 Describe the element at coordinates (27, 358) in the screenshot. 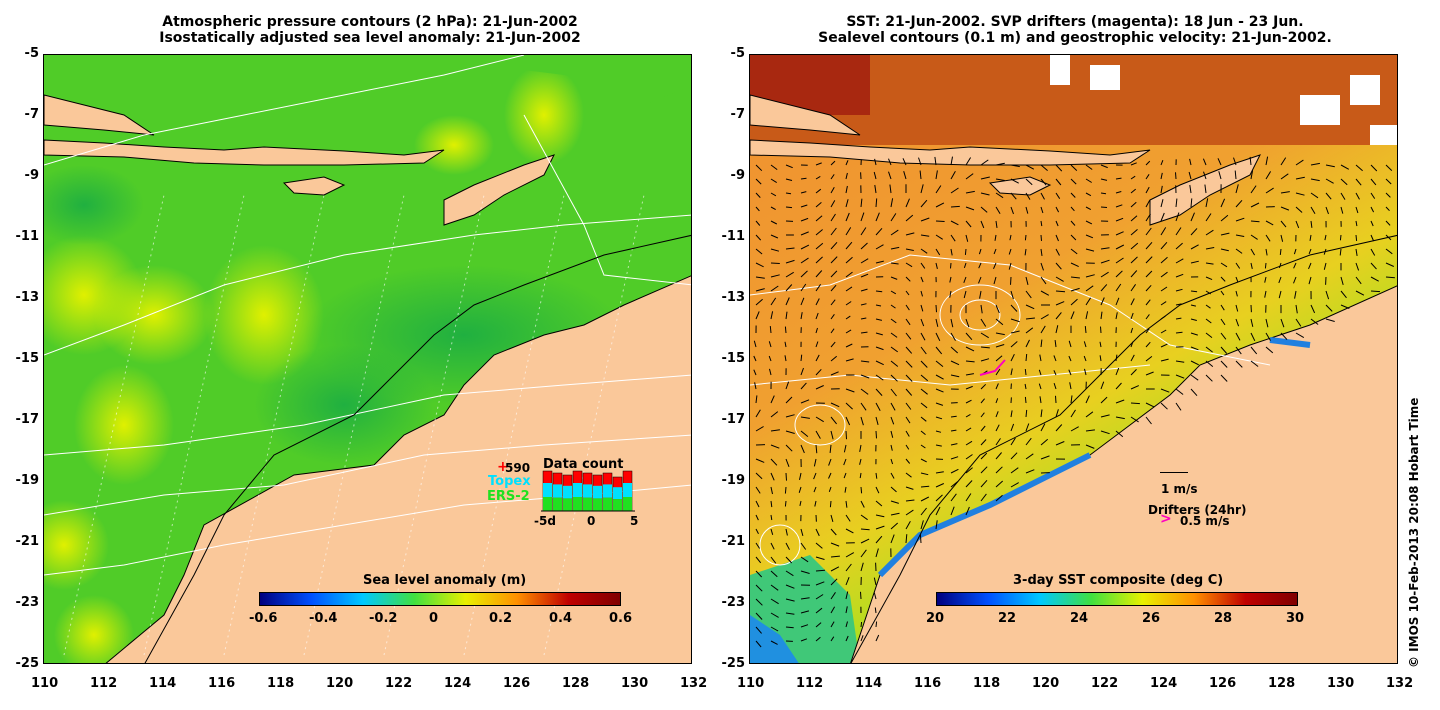

I see `y-tick-label: -15` at that location.